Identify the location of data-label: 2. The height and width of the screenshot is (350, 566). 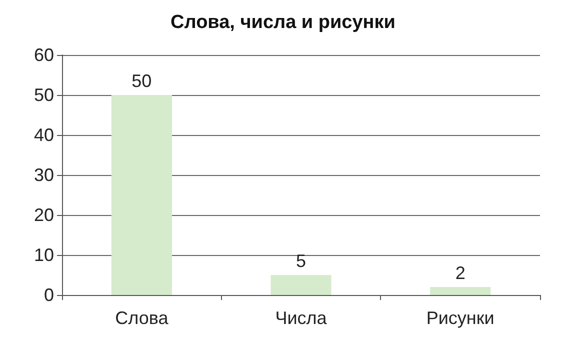
(460, 273).